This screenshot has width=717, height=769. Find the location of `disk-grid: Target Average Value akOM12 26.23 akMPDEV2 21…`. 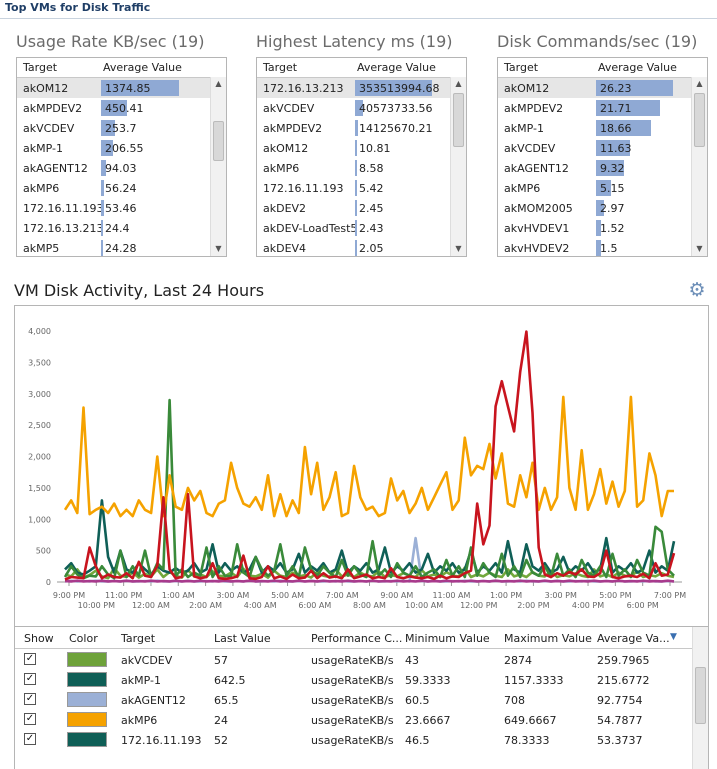

disk-grid: Target Average Value akOM12 26.23 akMPDEV2 21… is located at coordinates (602, 157).